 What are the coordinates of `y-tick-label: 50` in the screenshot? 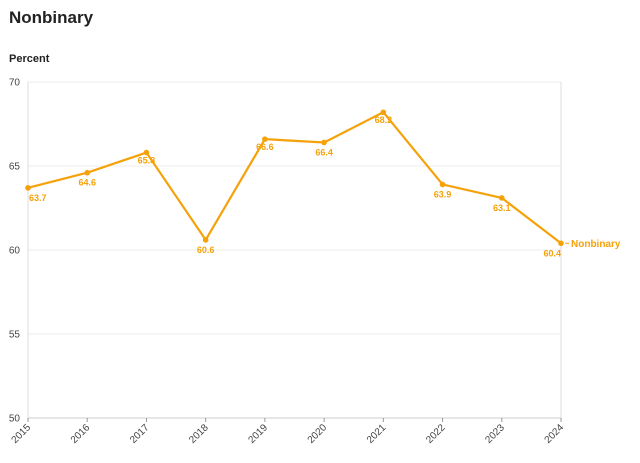 It's located at (15, 419).